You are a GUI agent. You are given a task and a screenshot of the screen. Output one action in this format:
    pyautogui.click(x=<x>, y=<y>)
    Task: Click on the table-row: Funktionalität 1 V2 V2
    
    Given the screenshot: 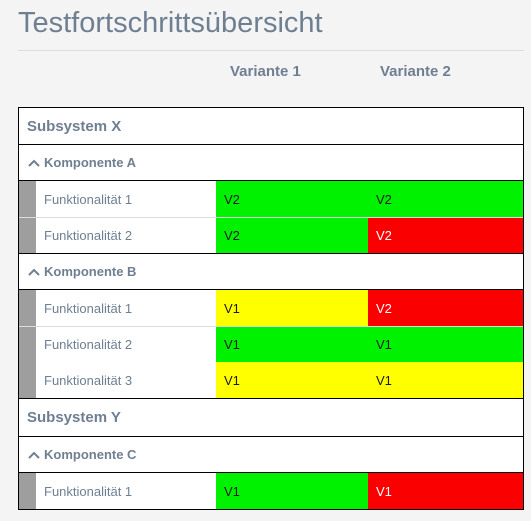 What is the action you would take?
    pyautogui.click(x=271, y=199)
    